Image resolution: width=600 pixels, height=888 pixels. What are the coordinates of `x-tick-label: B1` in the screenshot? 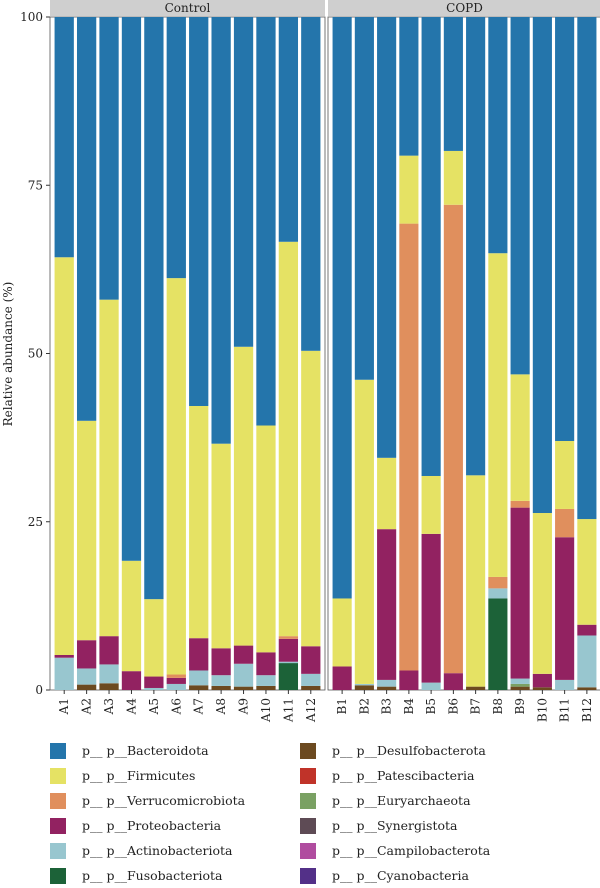 It's located at (342, 706).